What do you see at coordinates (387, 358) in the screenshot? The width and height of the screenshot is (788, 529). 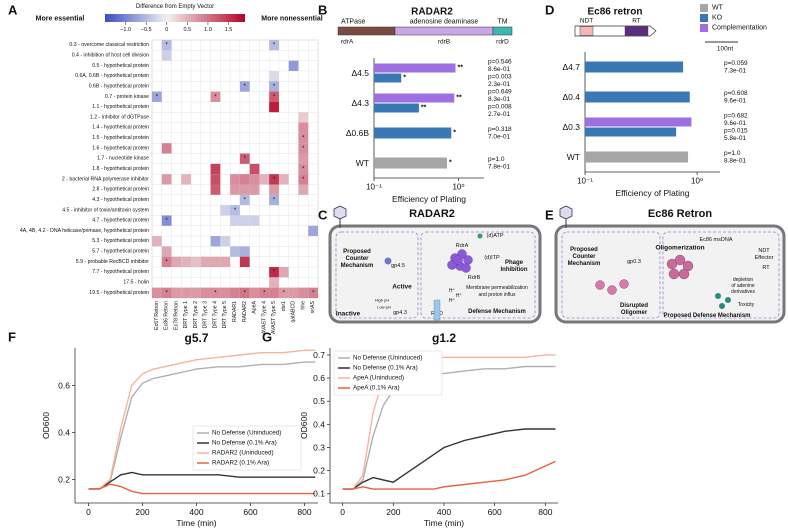 I see `legend-label: No Defense (Uninduced)` at bounding box center [387, 358].